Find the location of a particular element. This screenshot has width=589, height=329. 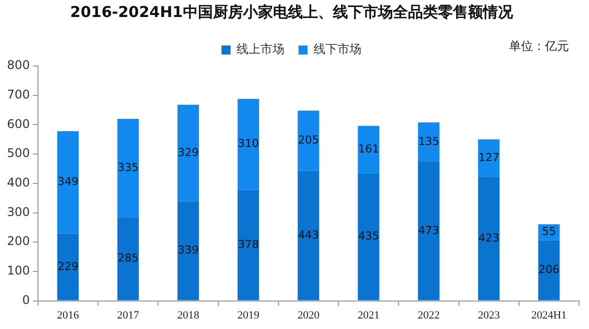

data-label: 473 is located at coordinates (429, 230).